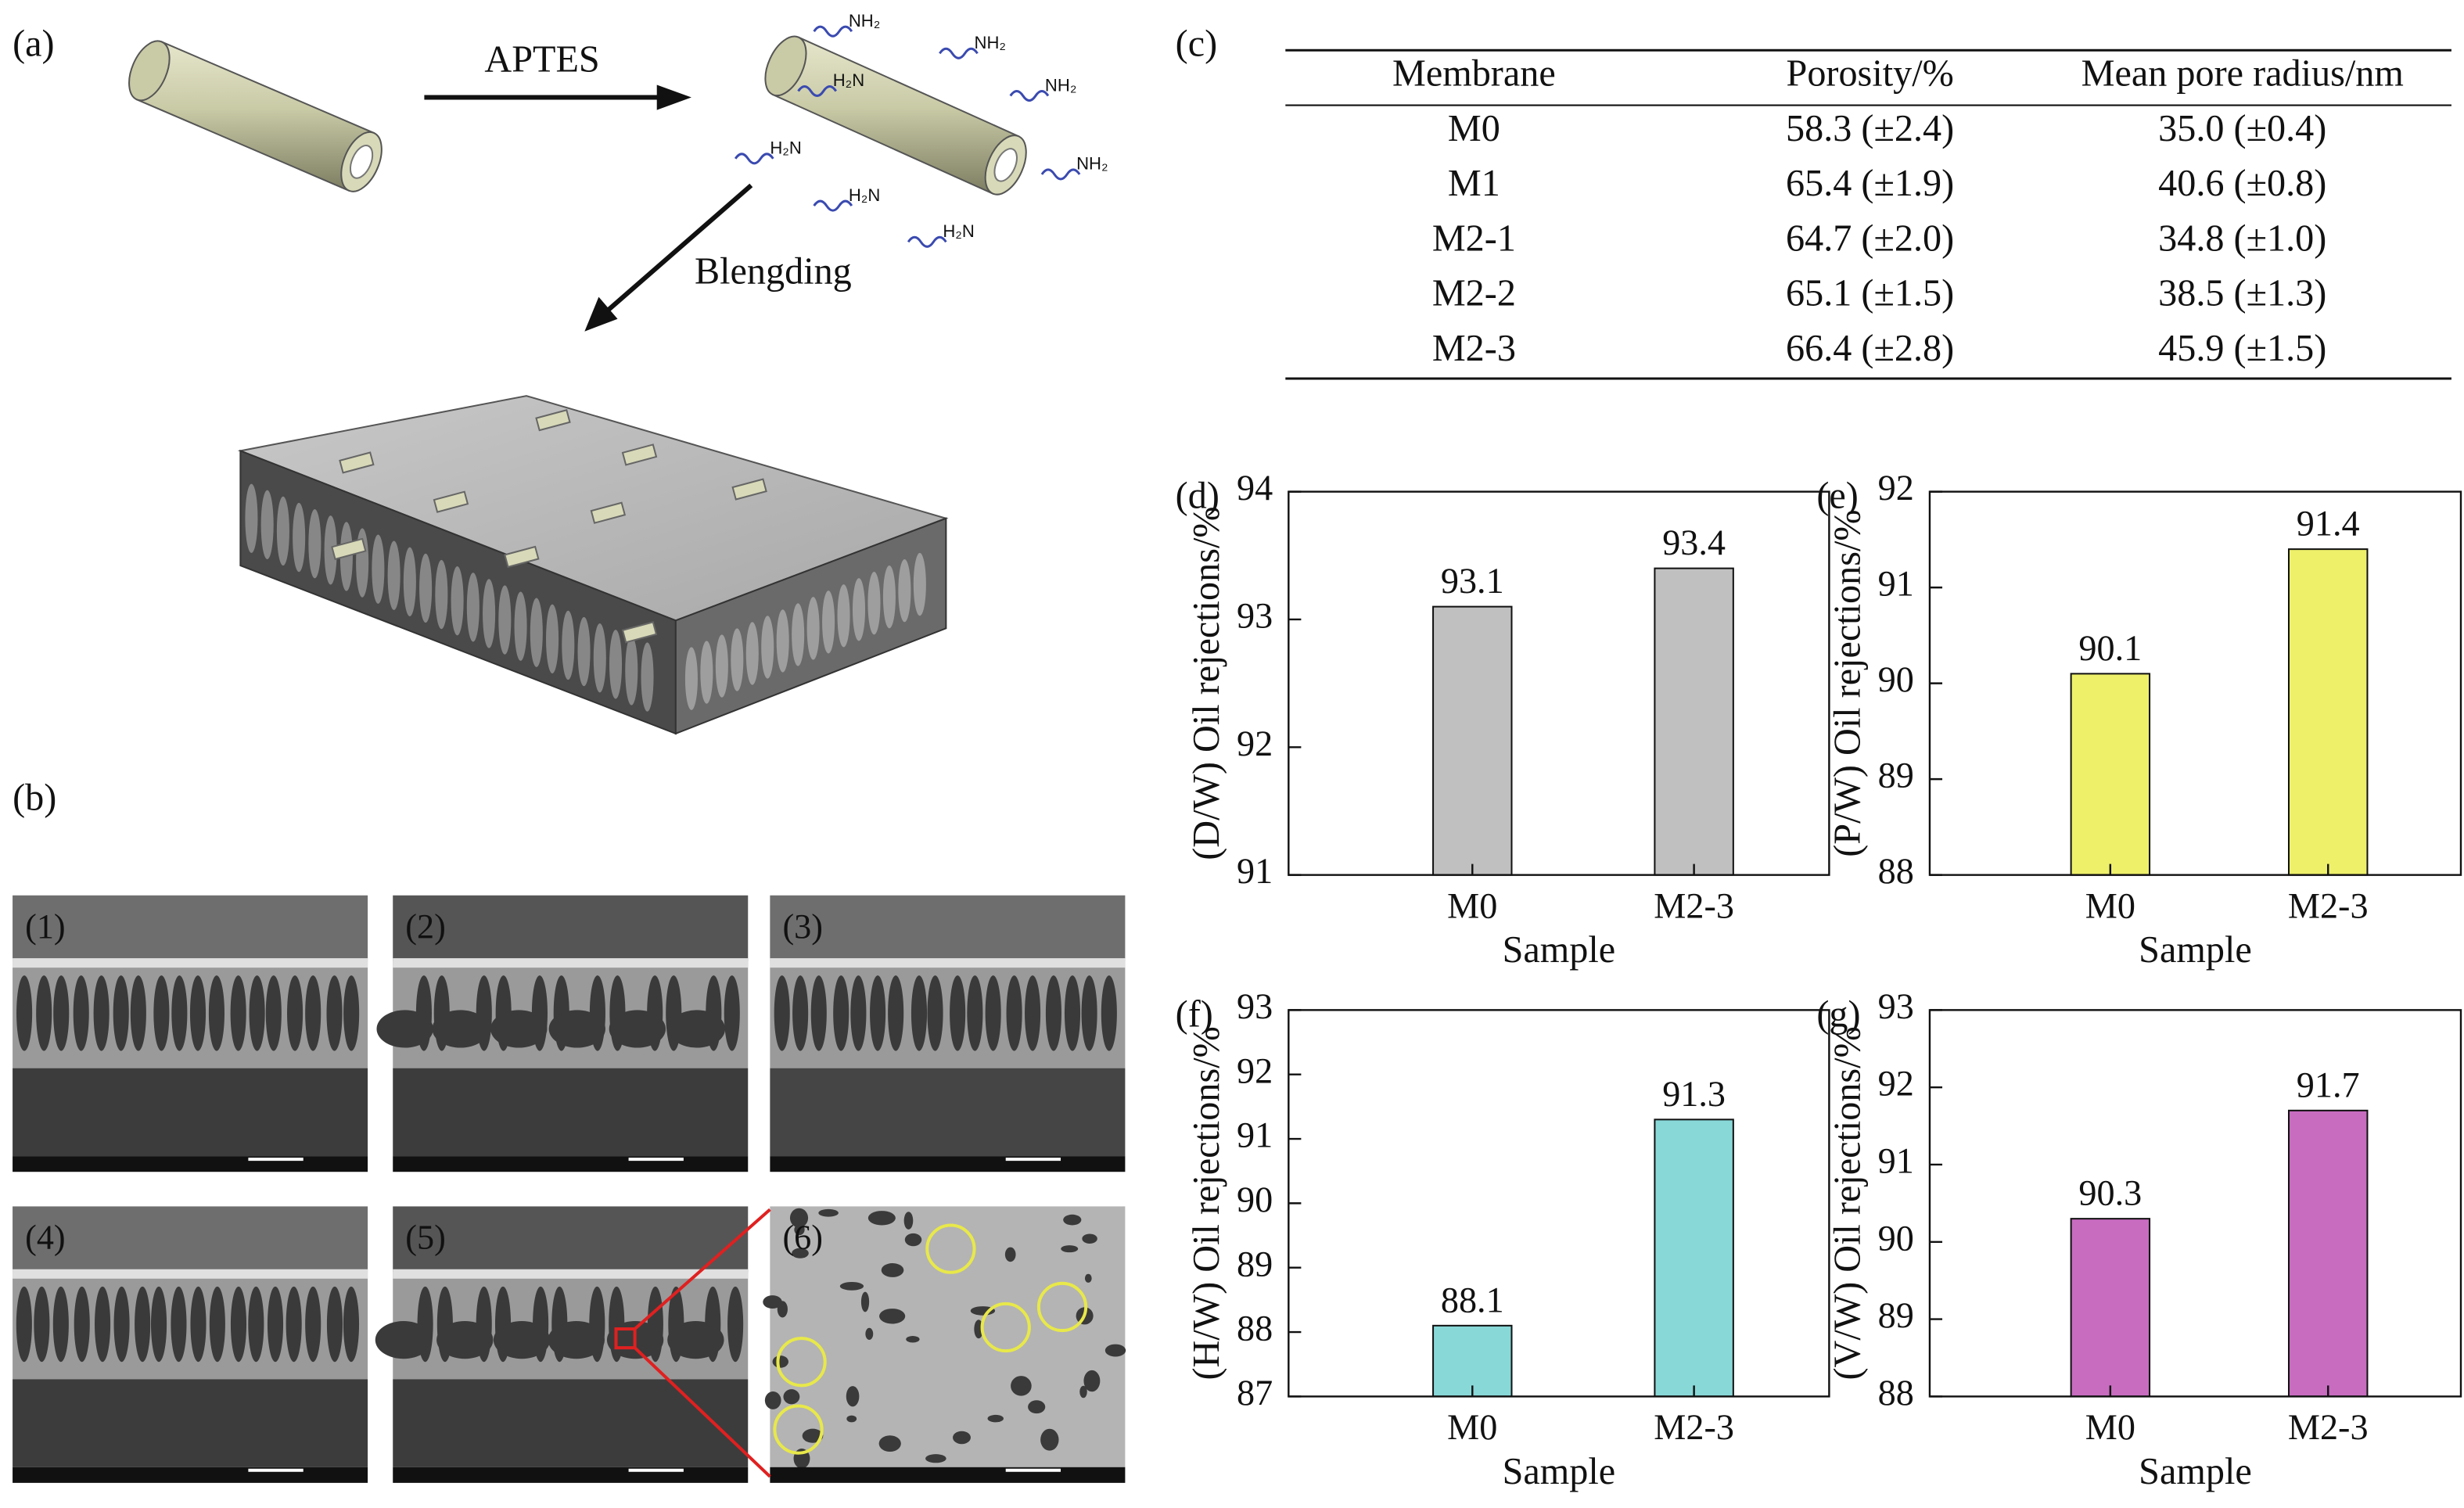 This screenshot has width=2464, height=1508. What do you see at coordinates (1474, 73) in the screenshot?
I see `table-header: Membrane` at bounding box center [1474, 73].